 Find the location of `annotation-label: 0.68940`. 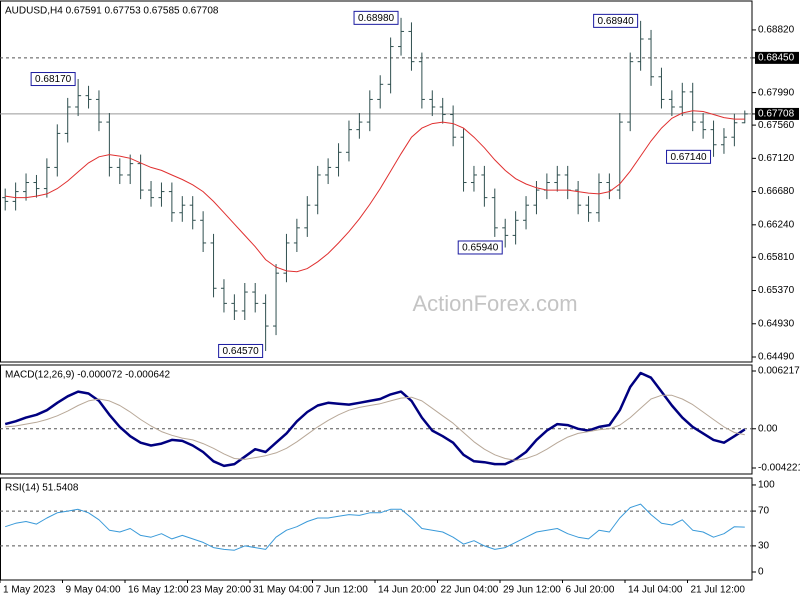

annotation-label: 0.68940 is located at coordinates (616, 21).